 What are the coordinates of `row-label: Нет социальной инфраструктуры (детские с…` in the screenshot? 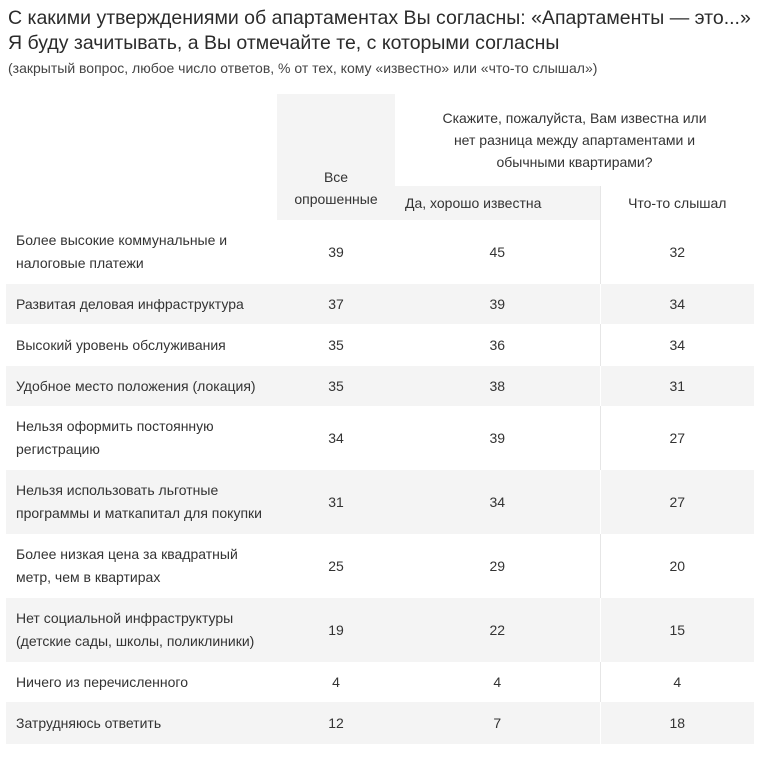 It's located at (141, 630).